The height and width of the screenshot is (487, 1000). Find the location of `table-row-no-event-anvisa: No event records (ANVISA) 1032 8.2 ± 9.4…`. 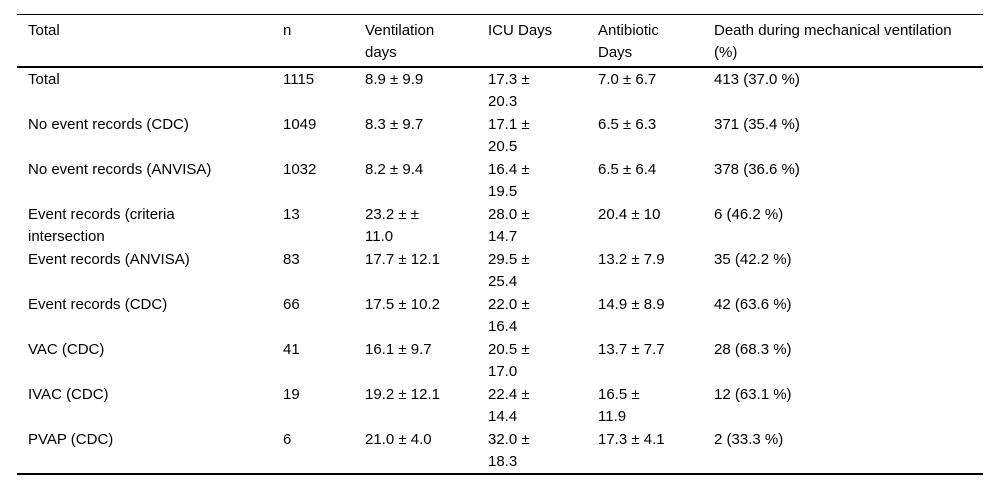

table-row-no-event-anvisa: No event records (ANVISA) 1032 8.2 ± 9.4… is located at coordinates (500, 180).